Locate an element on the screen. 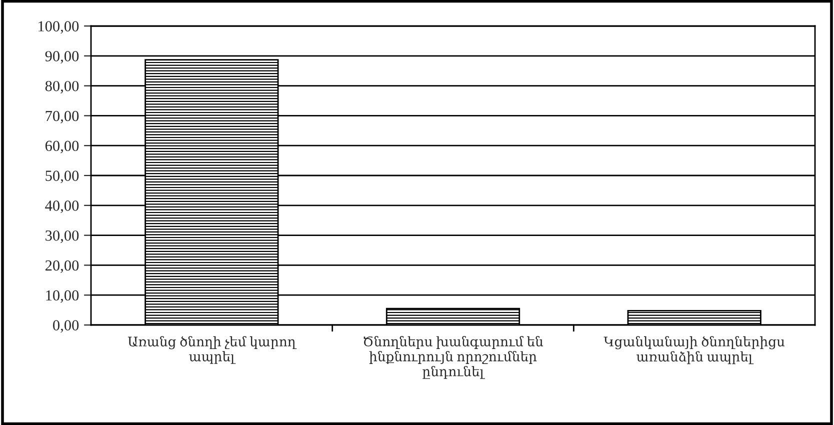 This screenshot has height=425, width=834. x-tick-label: Կցանկանայի ծնողներիցս առանձին ապրել is located at coordinates (694, 350).